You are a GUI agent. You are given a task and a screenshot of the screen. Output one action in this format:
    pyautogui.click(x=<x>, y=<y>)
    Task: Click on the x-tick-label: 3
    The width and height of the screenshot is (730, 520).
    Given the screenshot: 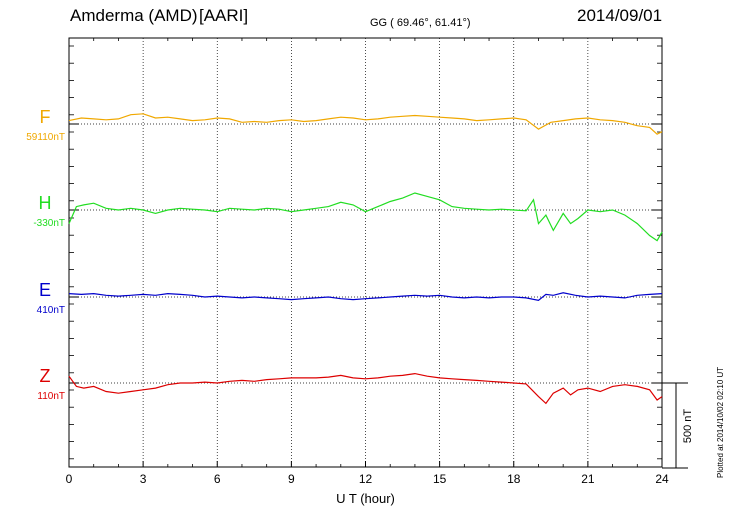 What is the action you would take?
    pyautogui.click(x=143, y=479)
    